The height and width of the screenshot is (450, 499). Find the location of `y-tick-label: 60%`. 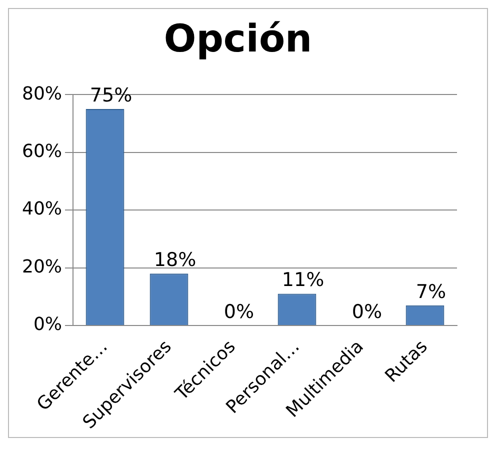

y-tick-label: 60% is located at coordinates (42, 151).